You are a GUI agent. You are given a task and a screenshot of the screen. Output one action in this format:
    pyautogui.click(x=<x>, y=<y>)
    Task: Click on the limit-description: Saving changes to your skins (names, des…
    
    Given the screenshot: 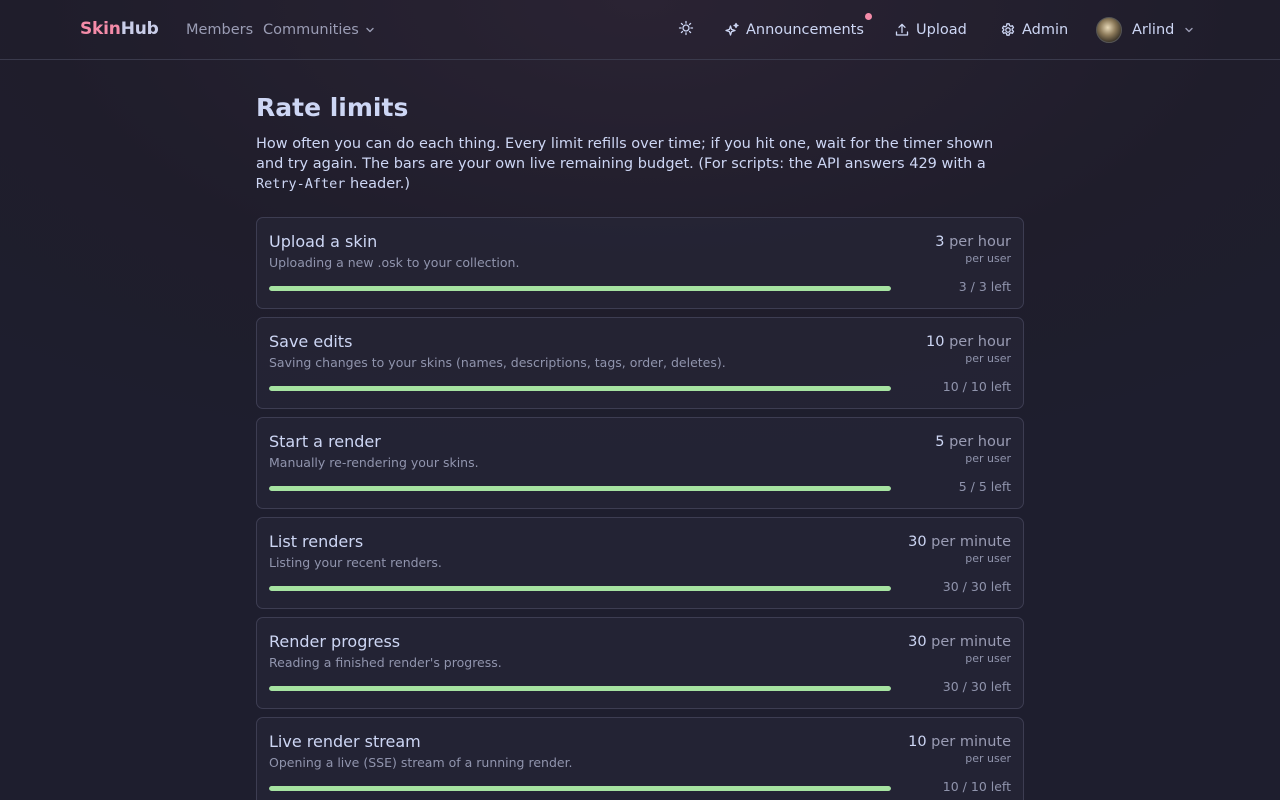 What is the action you would take?
    pyautogui.click(x=497, y=362)
    